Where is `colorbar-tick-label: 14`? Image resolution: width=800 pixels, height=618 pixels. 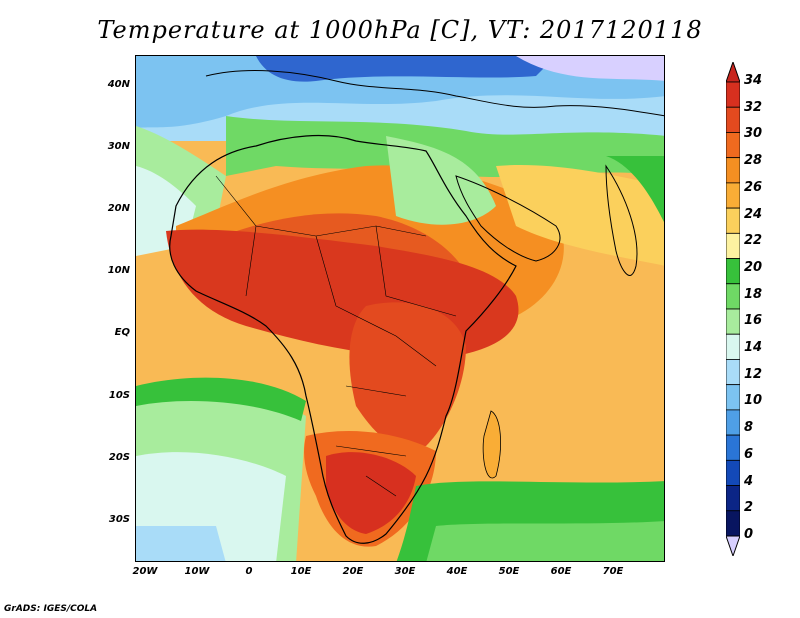 colorbar-tick-label: 14 is located at coordinates (753, 348).